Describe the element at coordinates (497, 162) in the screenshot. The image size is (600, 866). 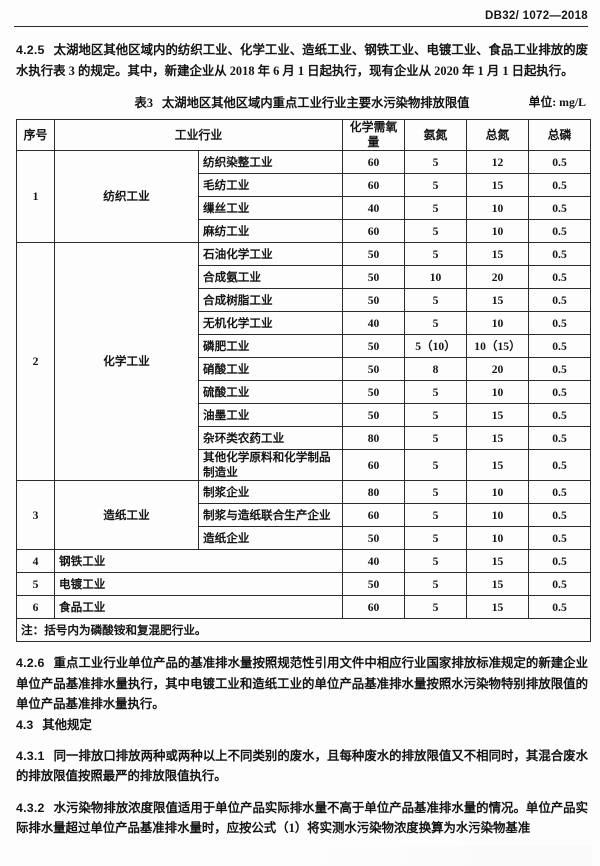
I see `cell-tn: 12` at that location.